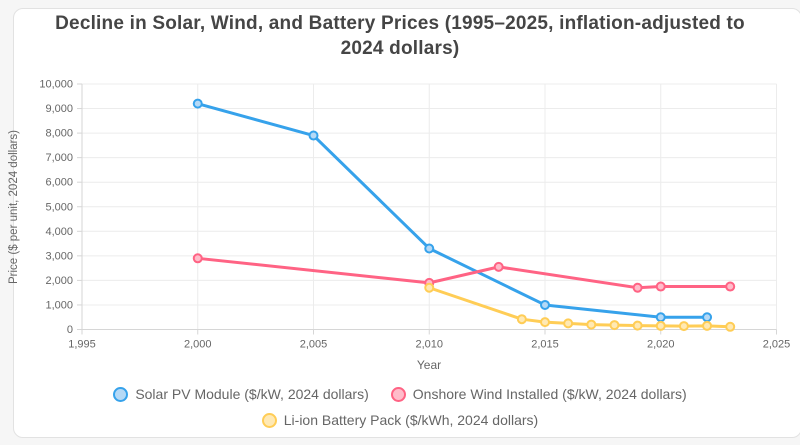  I want to click on y-tick-label: 7,000, so click(59, 158).